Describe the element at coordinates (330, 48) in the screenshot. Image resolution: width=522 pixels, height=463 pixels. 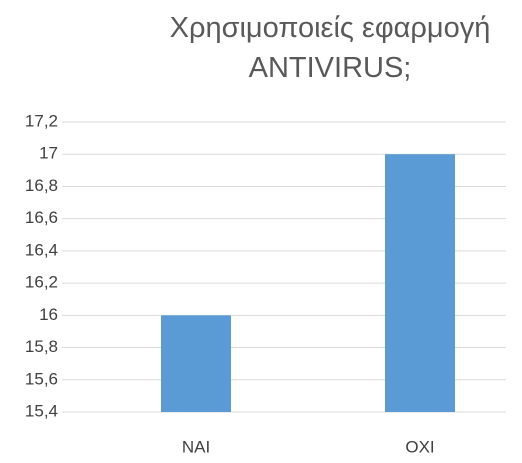
I see `chart-title: Χρησιμοποιείς εφαρμογή ANTIVIRUS;` at that location.